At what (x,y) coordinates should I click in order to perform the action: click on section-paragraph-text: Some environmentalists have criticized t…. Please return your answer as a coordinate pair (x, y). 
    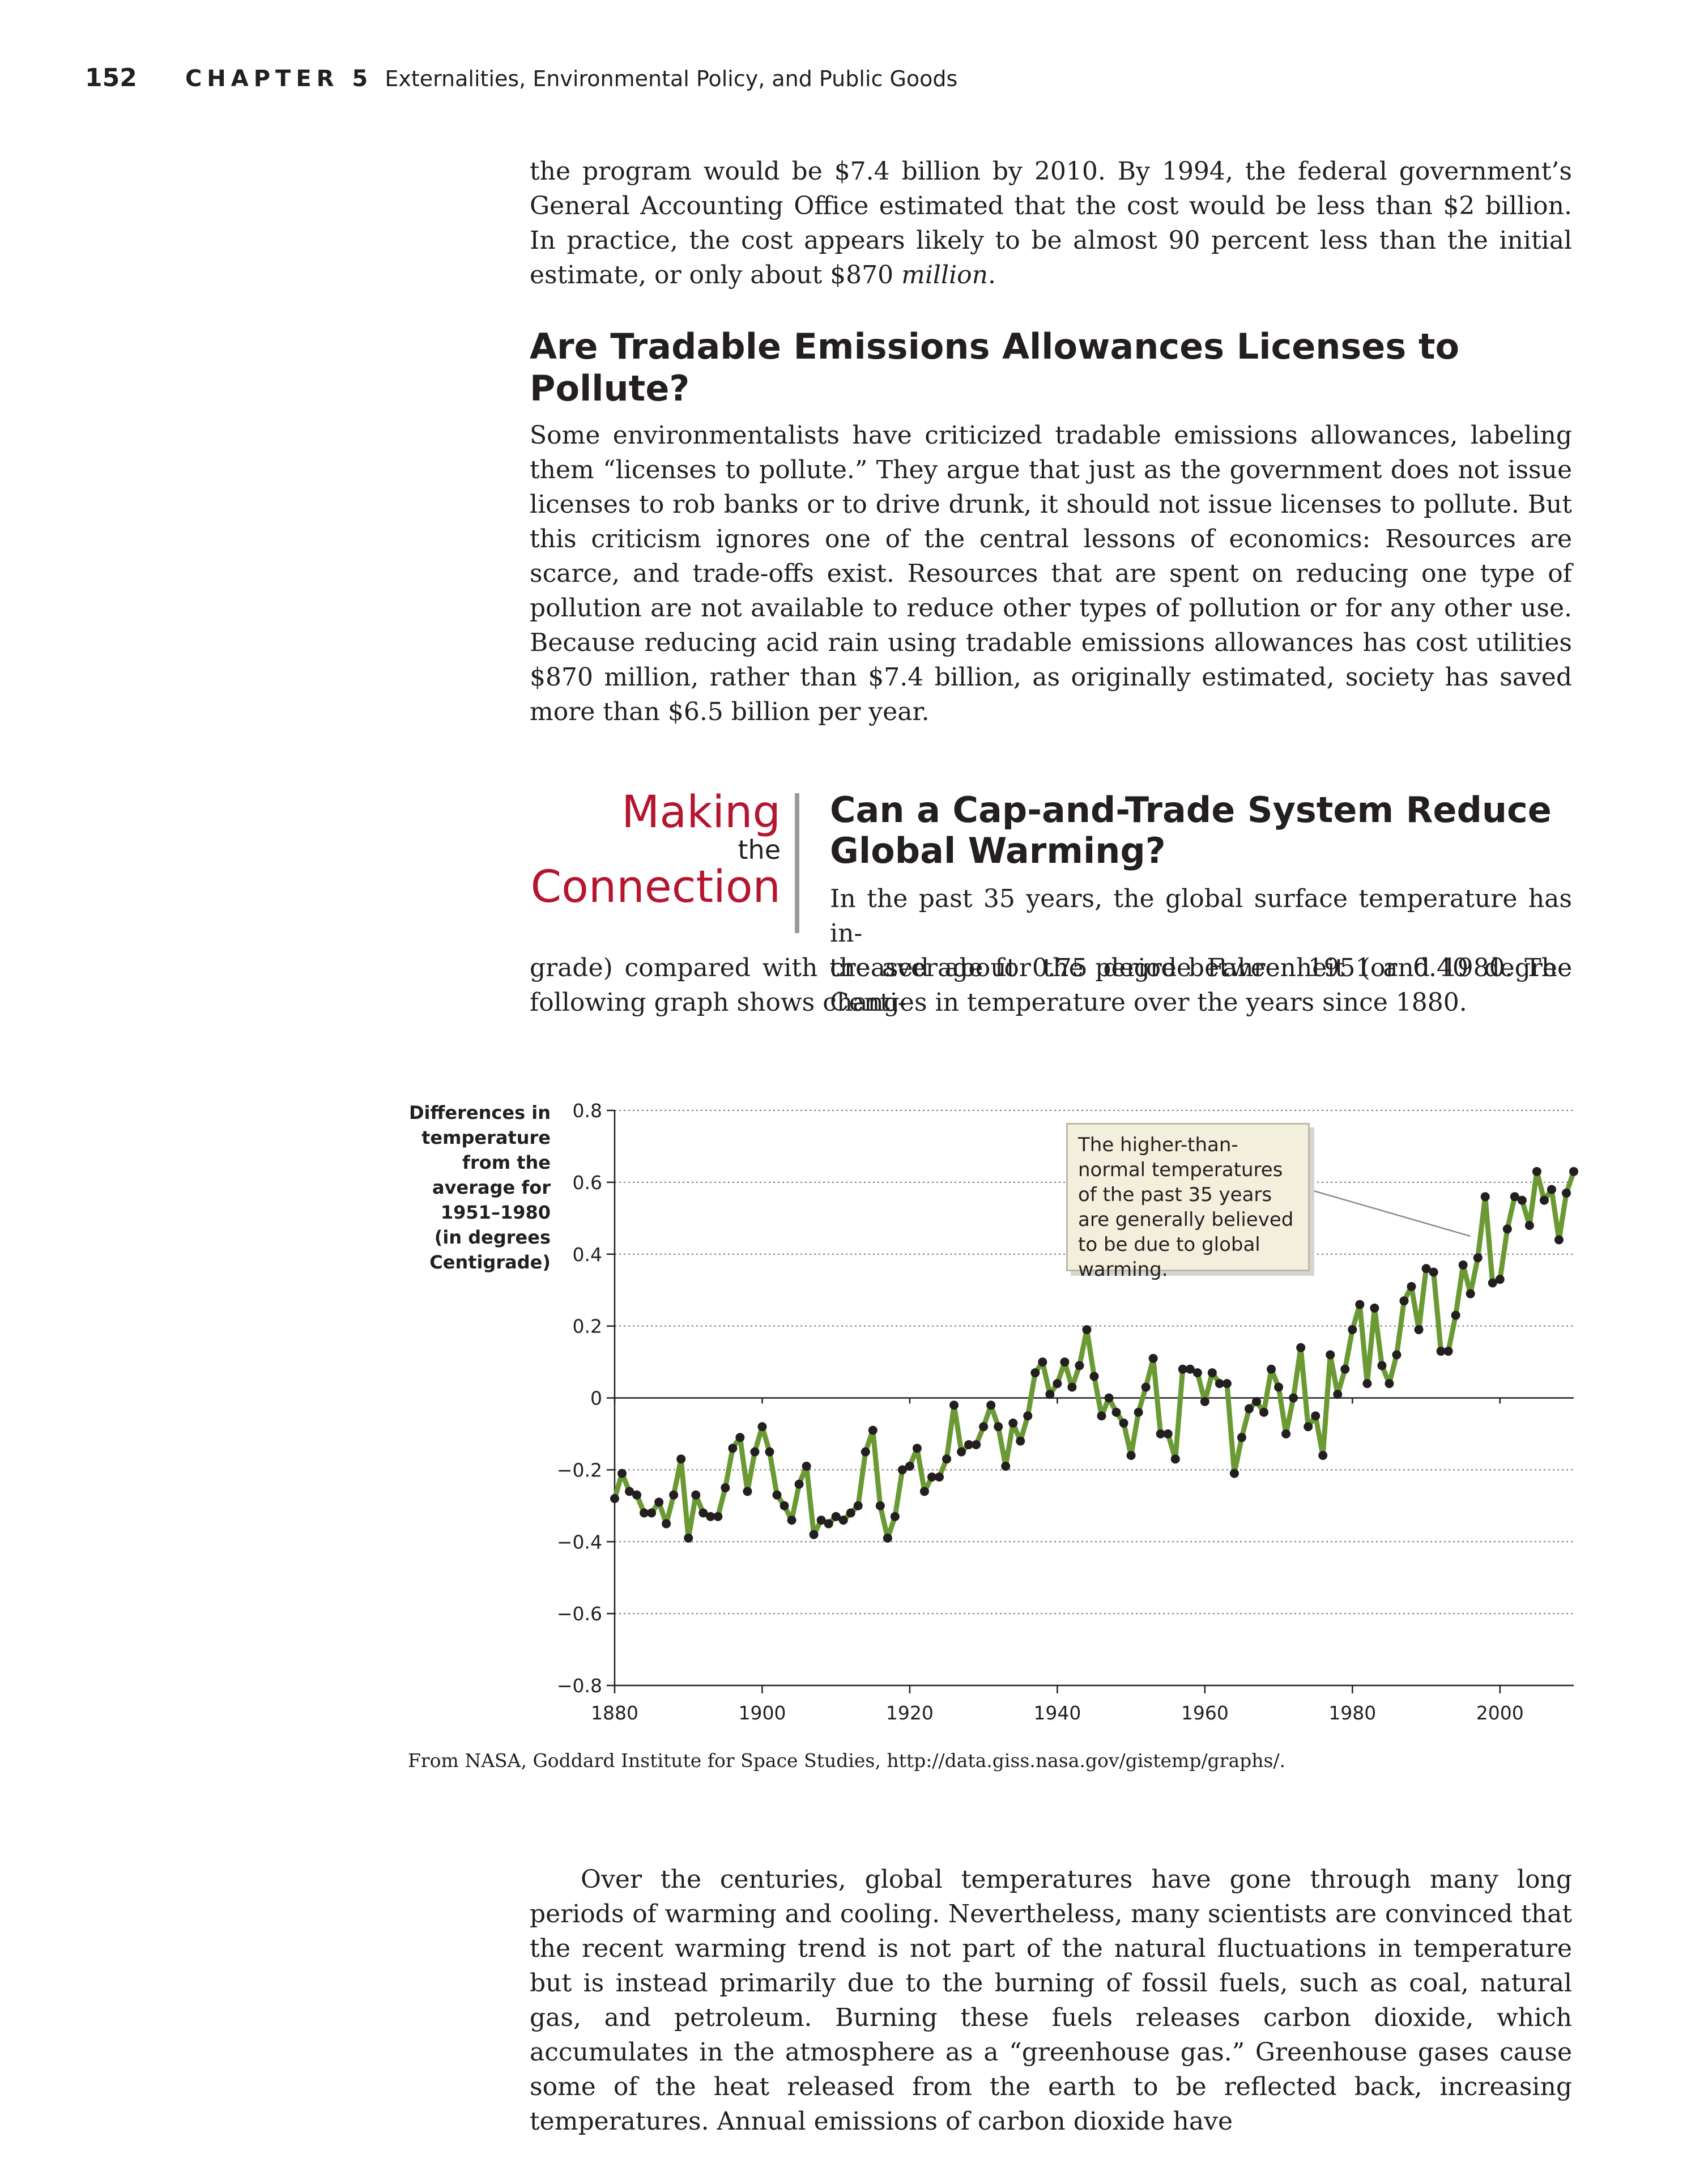
    Looking at the image, I should click on (1051, 573).